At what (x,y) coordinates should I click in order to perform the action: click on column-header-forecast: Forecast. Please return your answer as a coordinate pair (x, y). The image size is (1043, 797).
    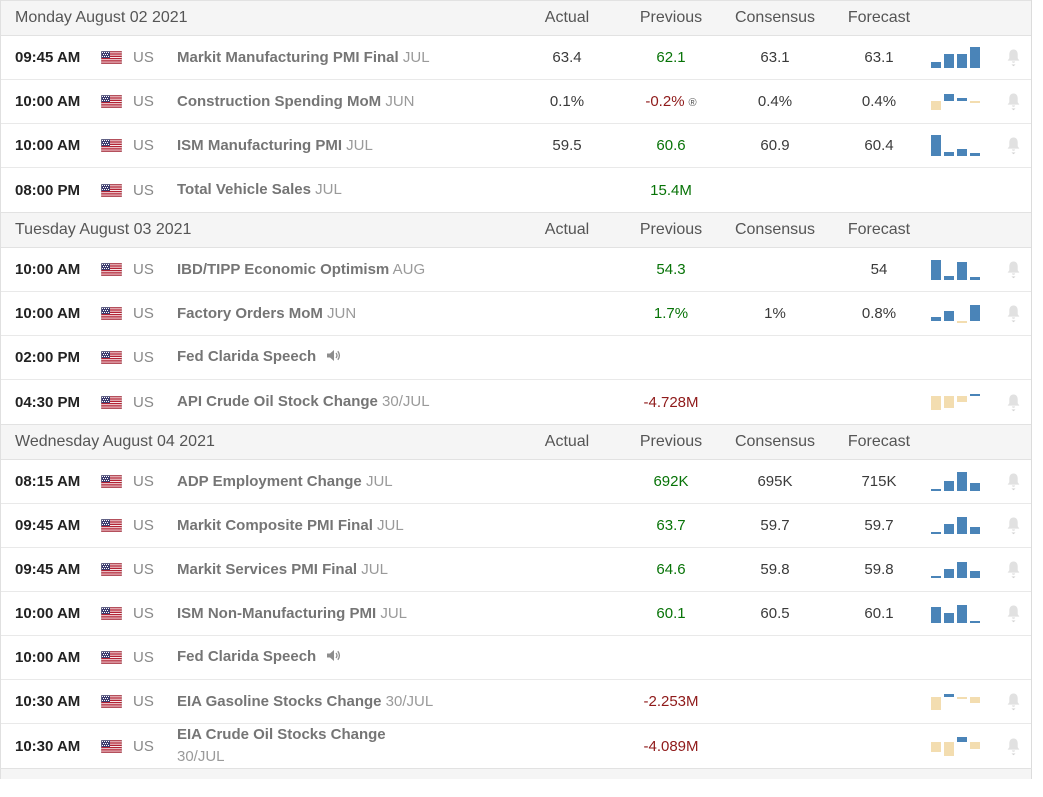
    Looking at the image, I should click on (879, 229).